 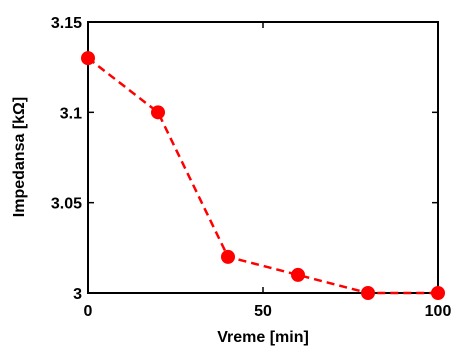 I want to click on y-tick-label: 3, so click(x=77, y=294).